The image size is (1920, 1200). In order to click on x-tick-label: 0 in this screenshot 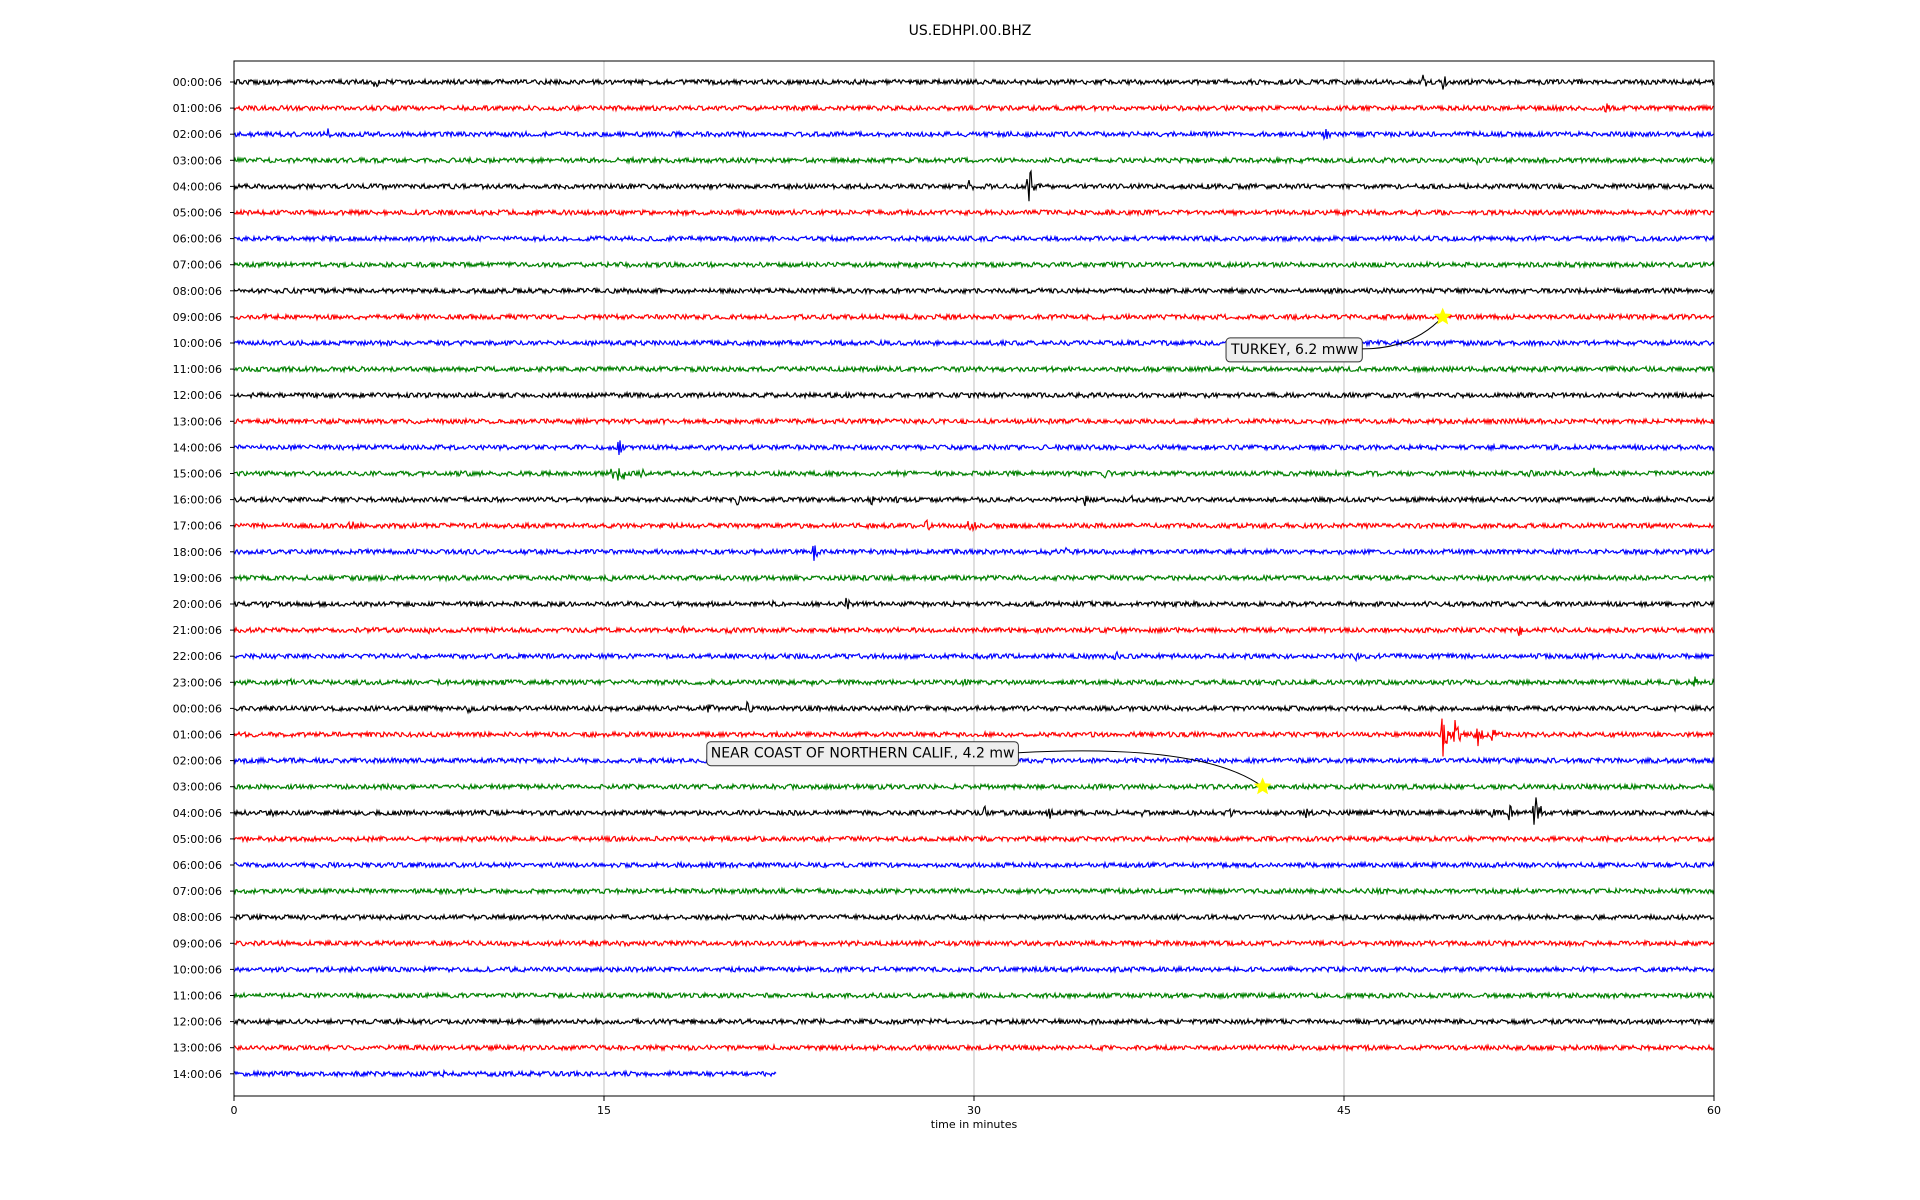, I will do `click(234, 1110)`.